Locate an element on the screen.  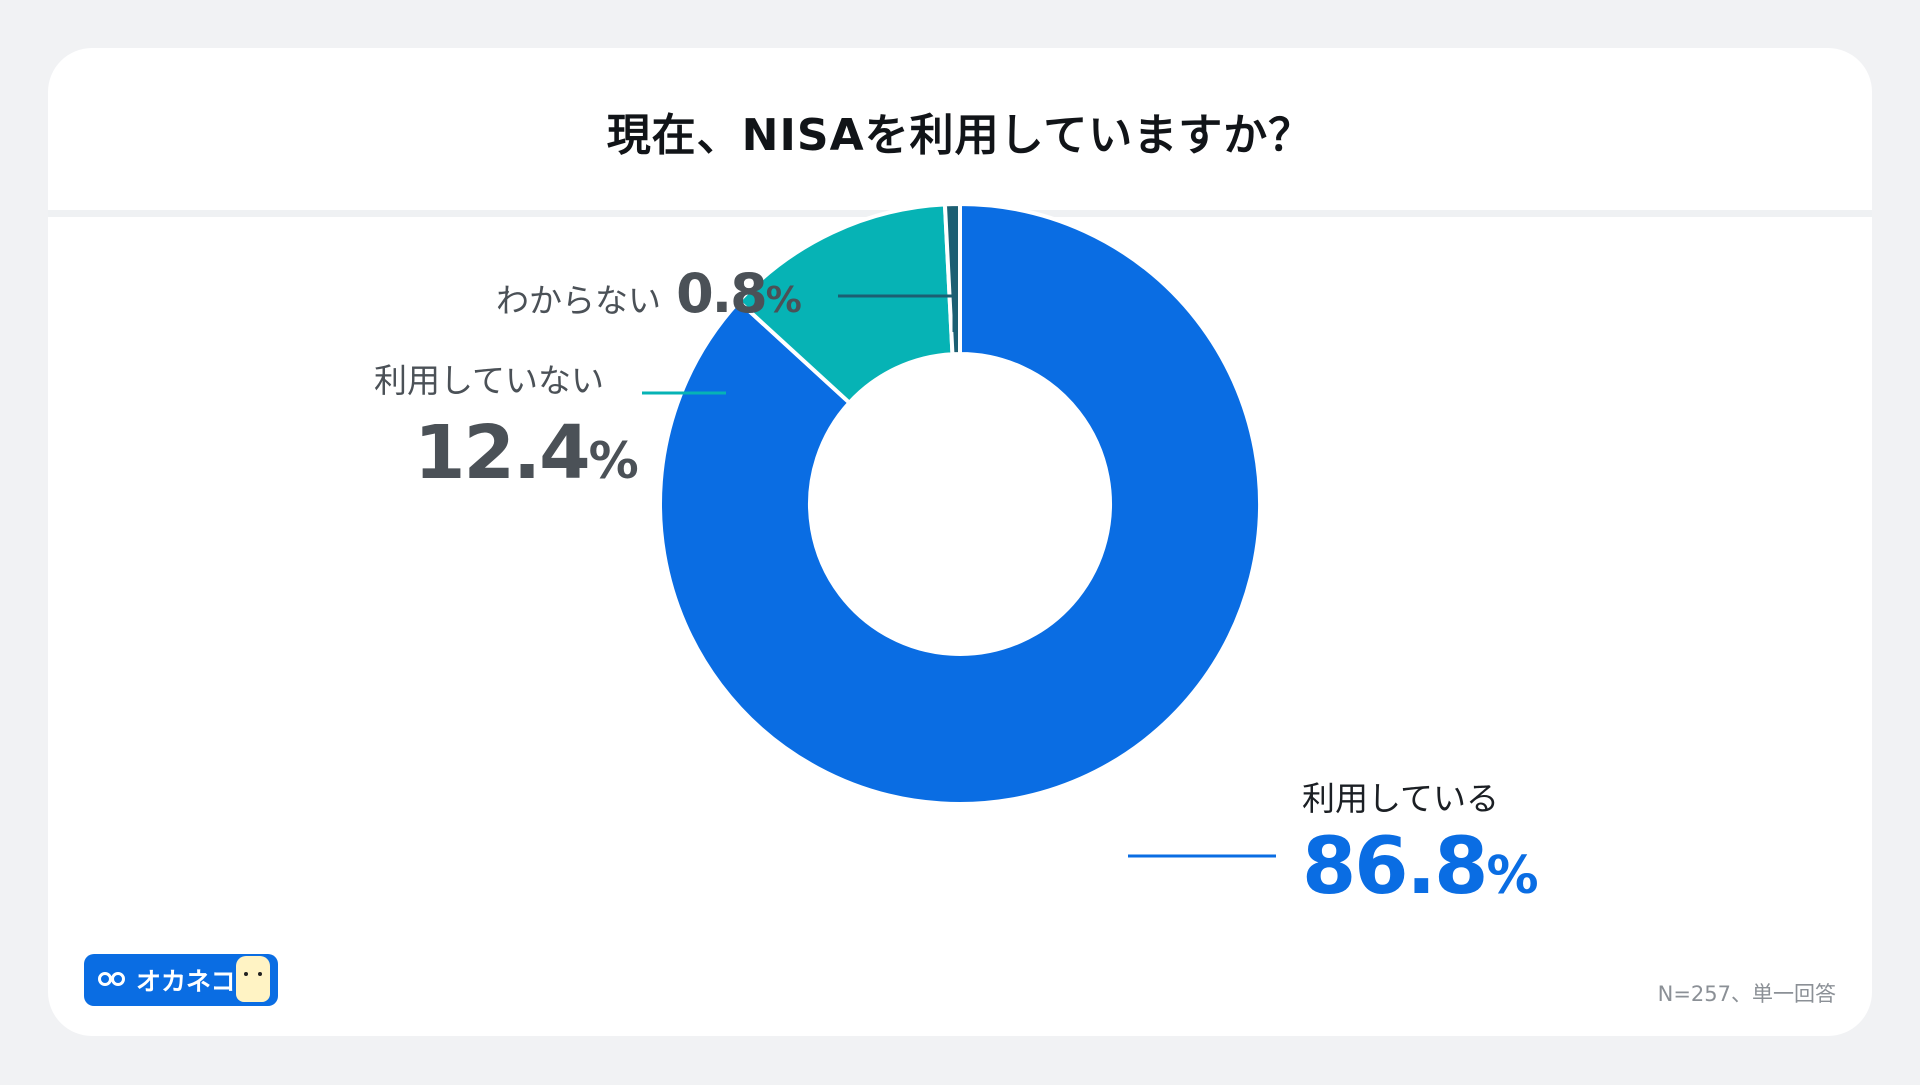
slice-unknown is located at coordinates (952, 279).